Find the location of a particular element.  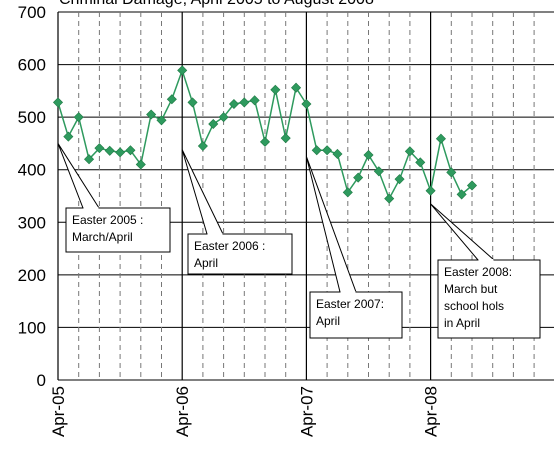

callout-text: school hols is located at coordinates (474, 306).